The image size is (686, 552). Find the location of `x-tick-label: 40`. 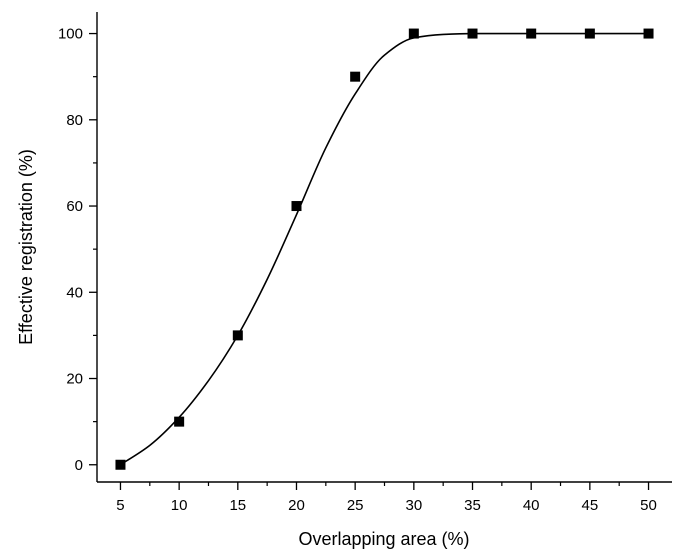

x-tick-label: 40 is located at coordinates (531, 505).